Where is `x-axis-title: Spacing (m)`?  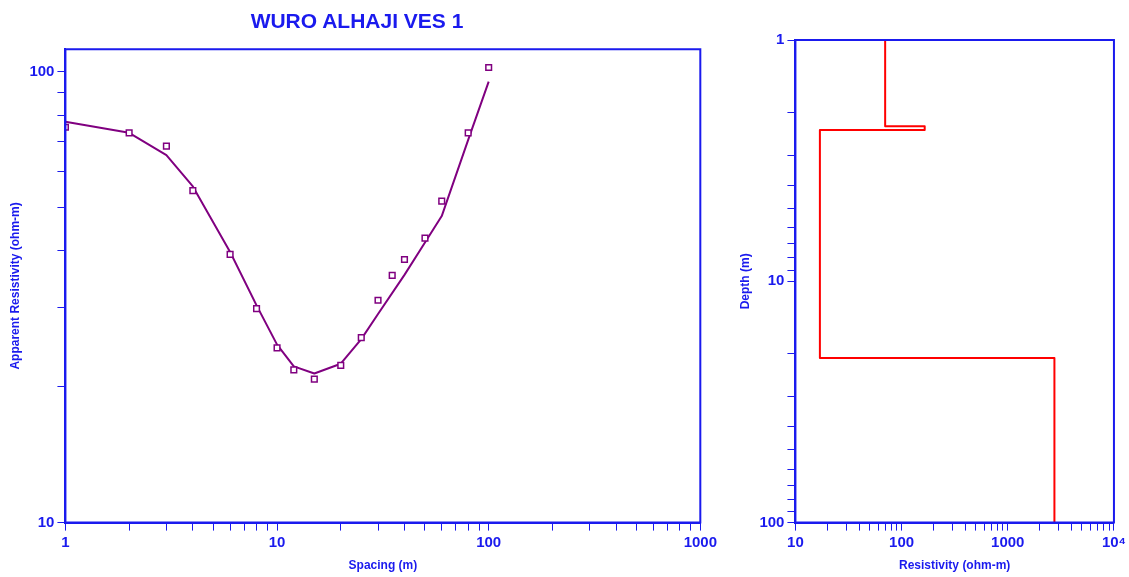 x-axis-title: Spacing (m) is located at coordinates (383, 565).